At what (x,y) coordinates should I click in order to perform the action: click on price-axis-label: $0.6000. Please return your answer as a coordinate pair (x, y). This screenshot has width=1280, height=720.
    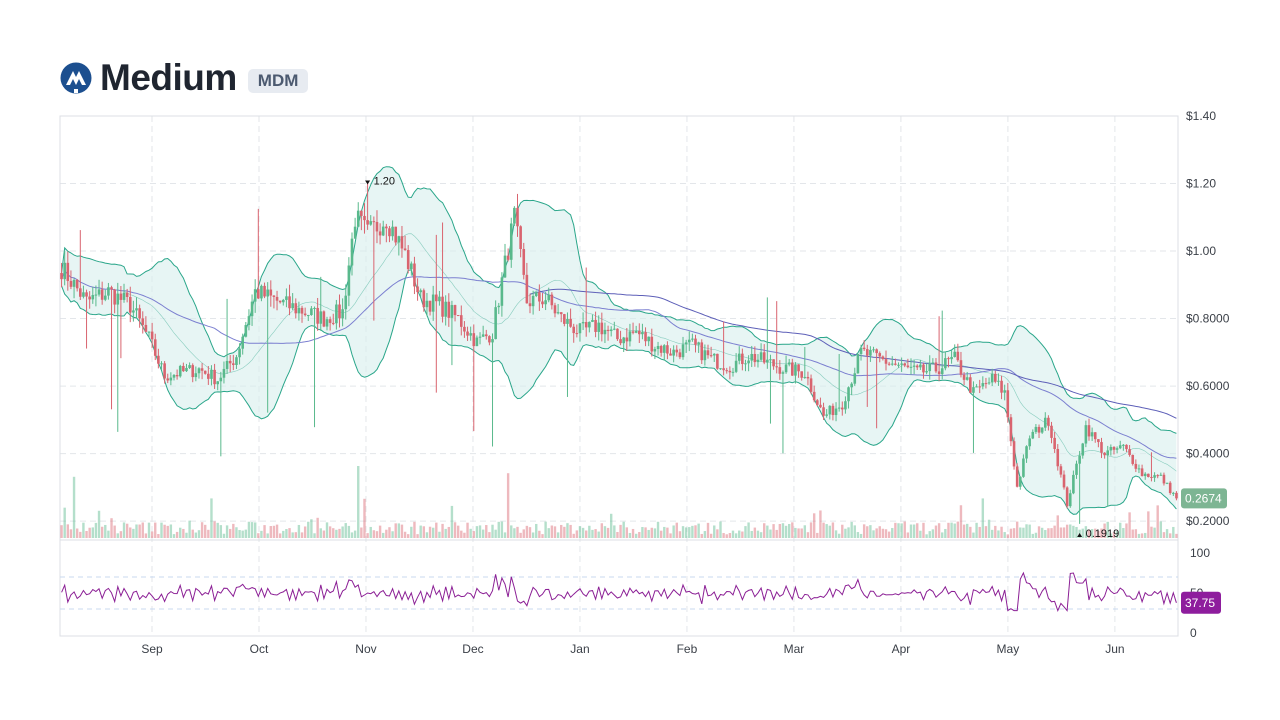
    Looking at the image, I should click on (1208, 386).